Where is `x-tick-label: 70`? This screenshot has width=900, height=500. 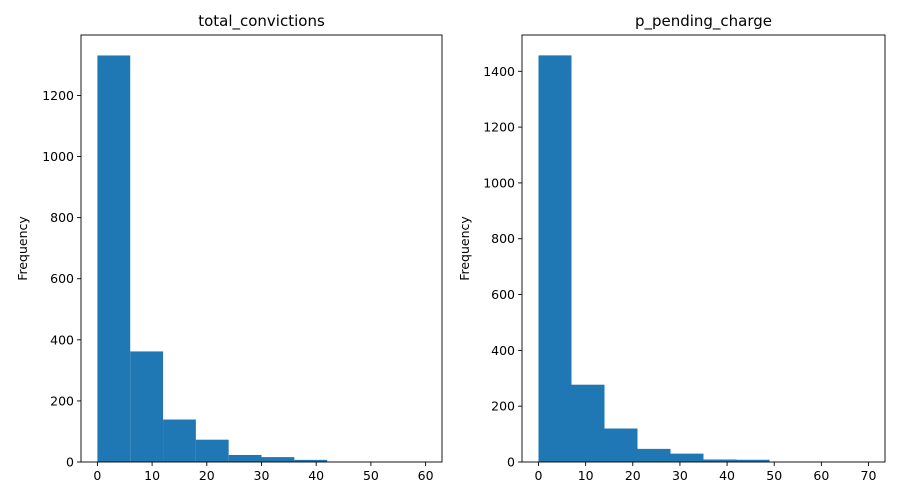
x-tick-label: 70 is located at coordinates (869, 475).